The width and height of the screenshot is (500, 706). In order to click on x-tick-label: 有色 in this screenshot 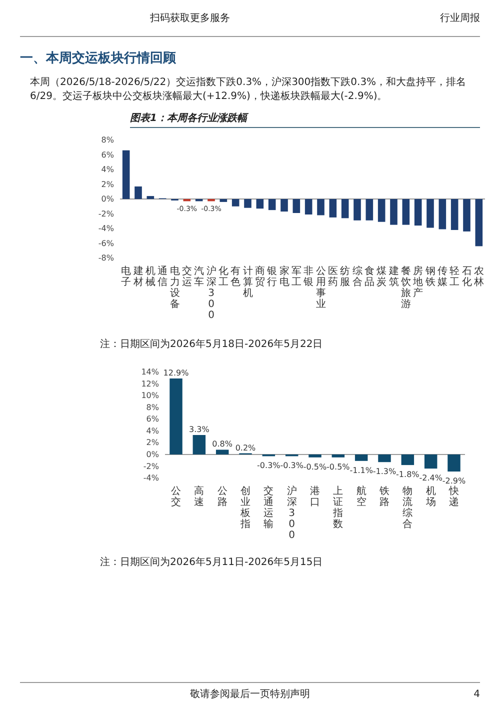, I will do `click(235, 276)`.